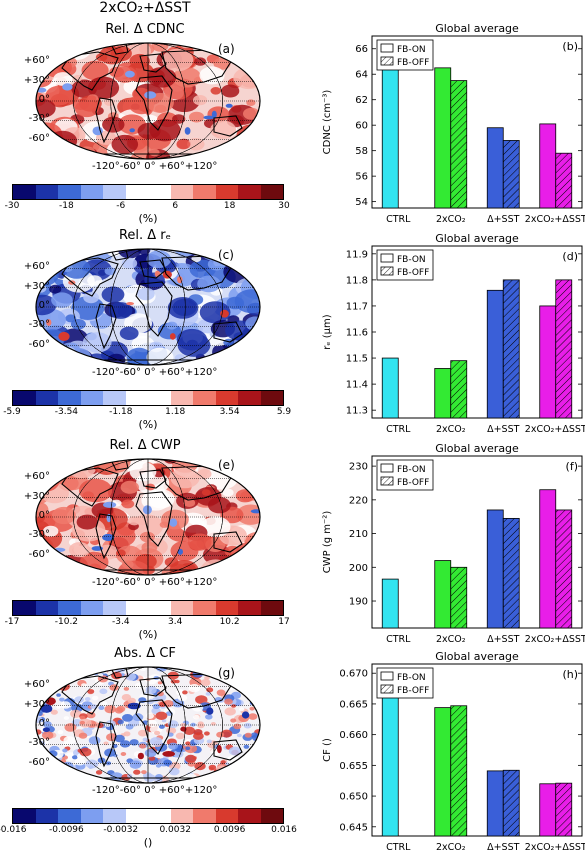  What do you see at coordinates (66, 622) in the screenshot?
I see `colorbar-tick-label: -10.2` at bounding box center [66, 622].